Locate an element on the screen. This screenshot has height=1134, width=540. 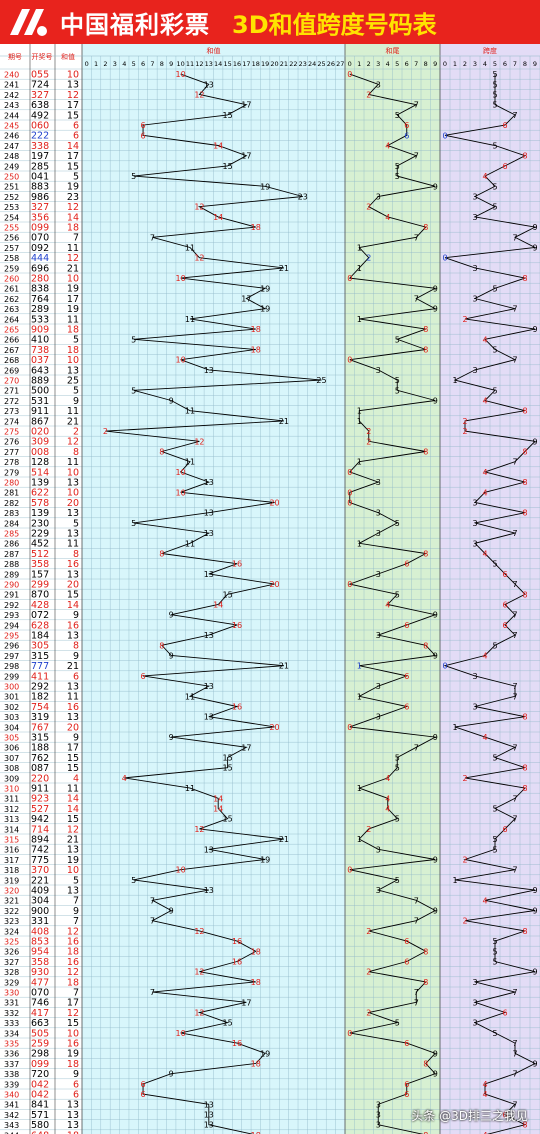
span-point-label: 9 is located at coordinates (534, 248).